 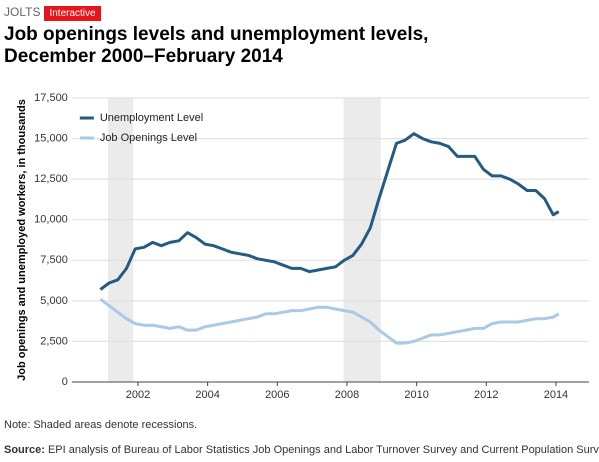 What do you see at coordinates (347, 395) in the screenshot?
I see `x-tick-label: 2008` at bounding box center [347, 395].